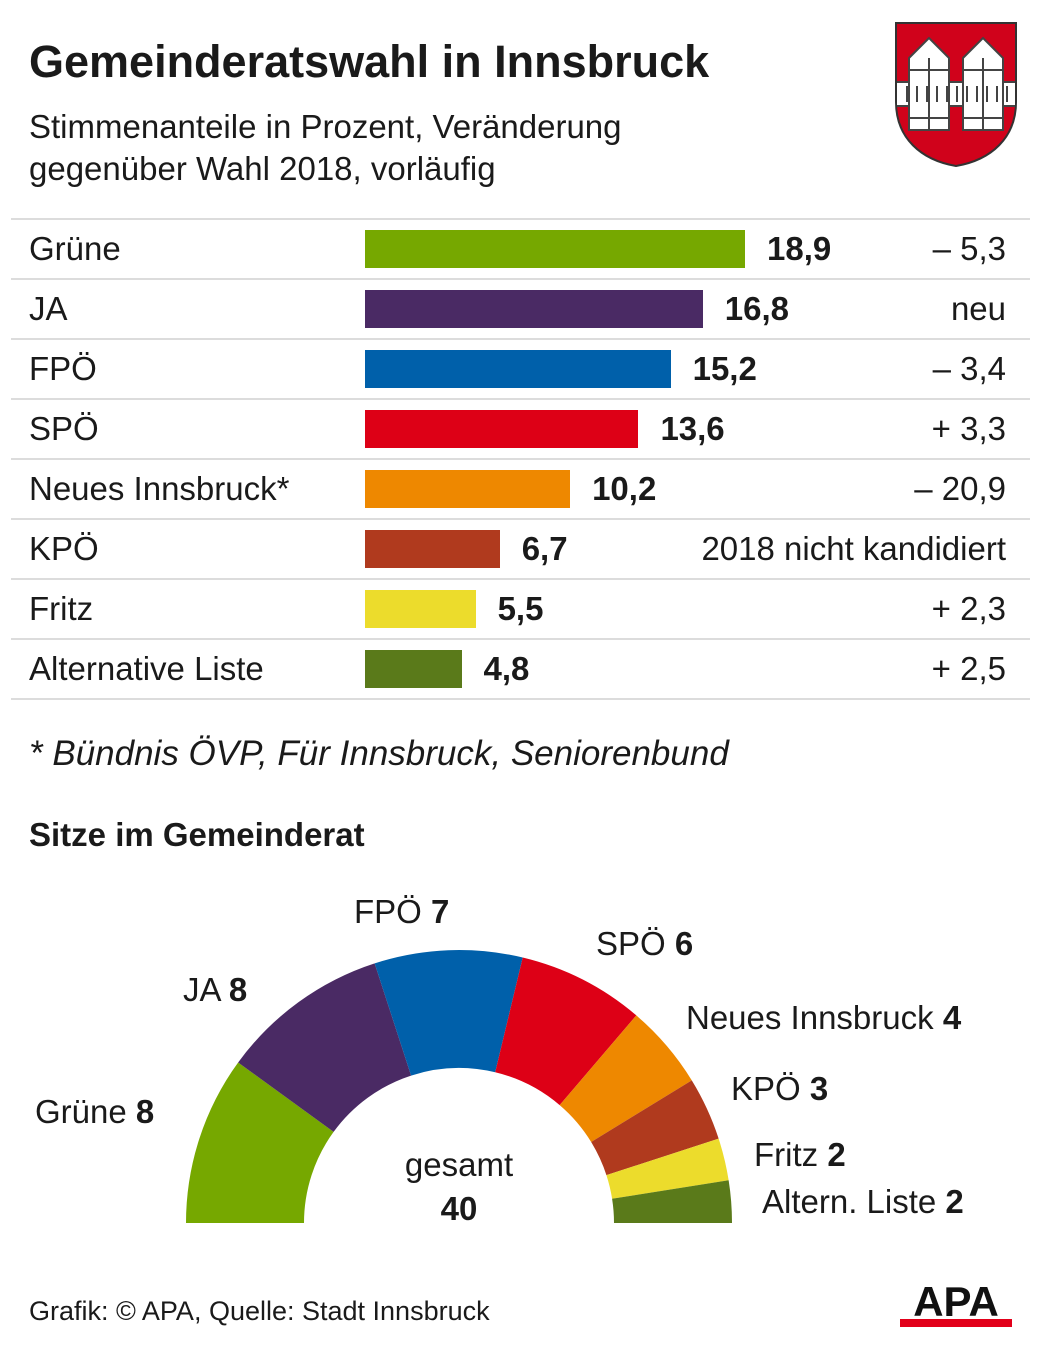 The height and width of the screenshot is (1347, 1041). I want to click on source-credit: Grafik: © APA, Quelle: Stadt Innsbruck, so click(259, 1311).